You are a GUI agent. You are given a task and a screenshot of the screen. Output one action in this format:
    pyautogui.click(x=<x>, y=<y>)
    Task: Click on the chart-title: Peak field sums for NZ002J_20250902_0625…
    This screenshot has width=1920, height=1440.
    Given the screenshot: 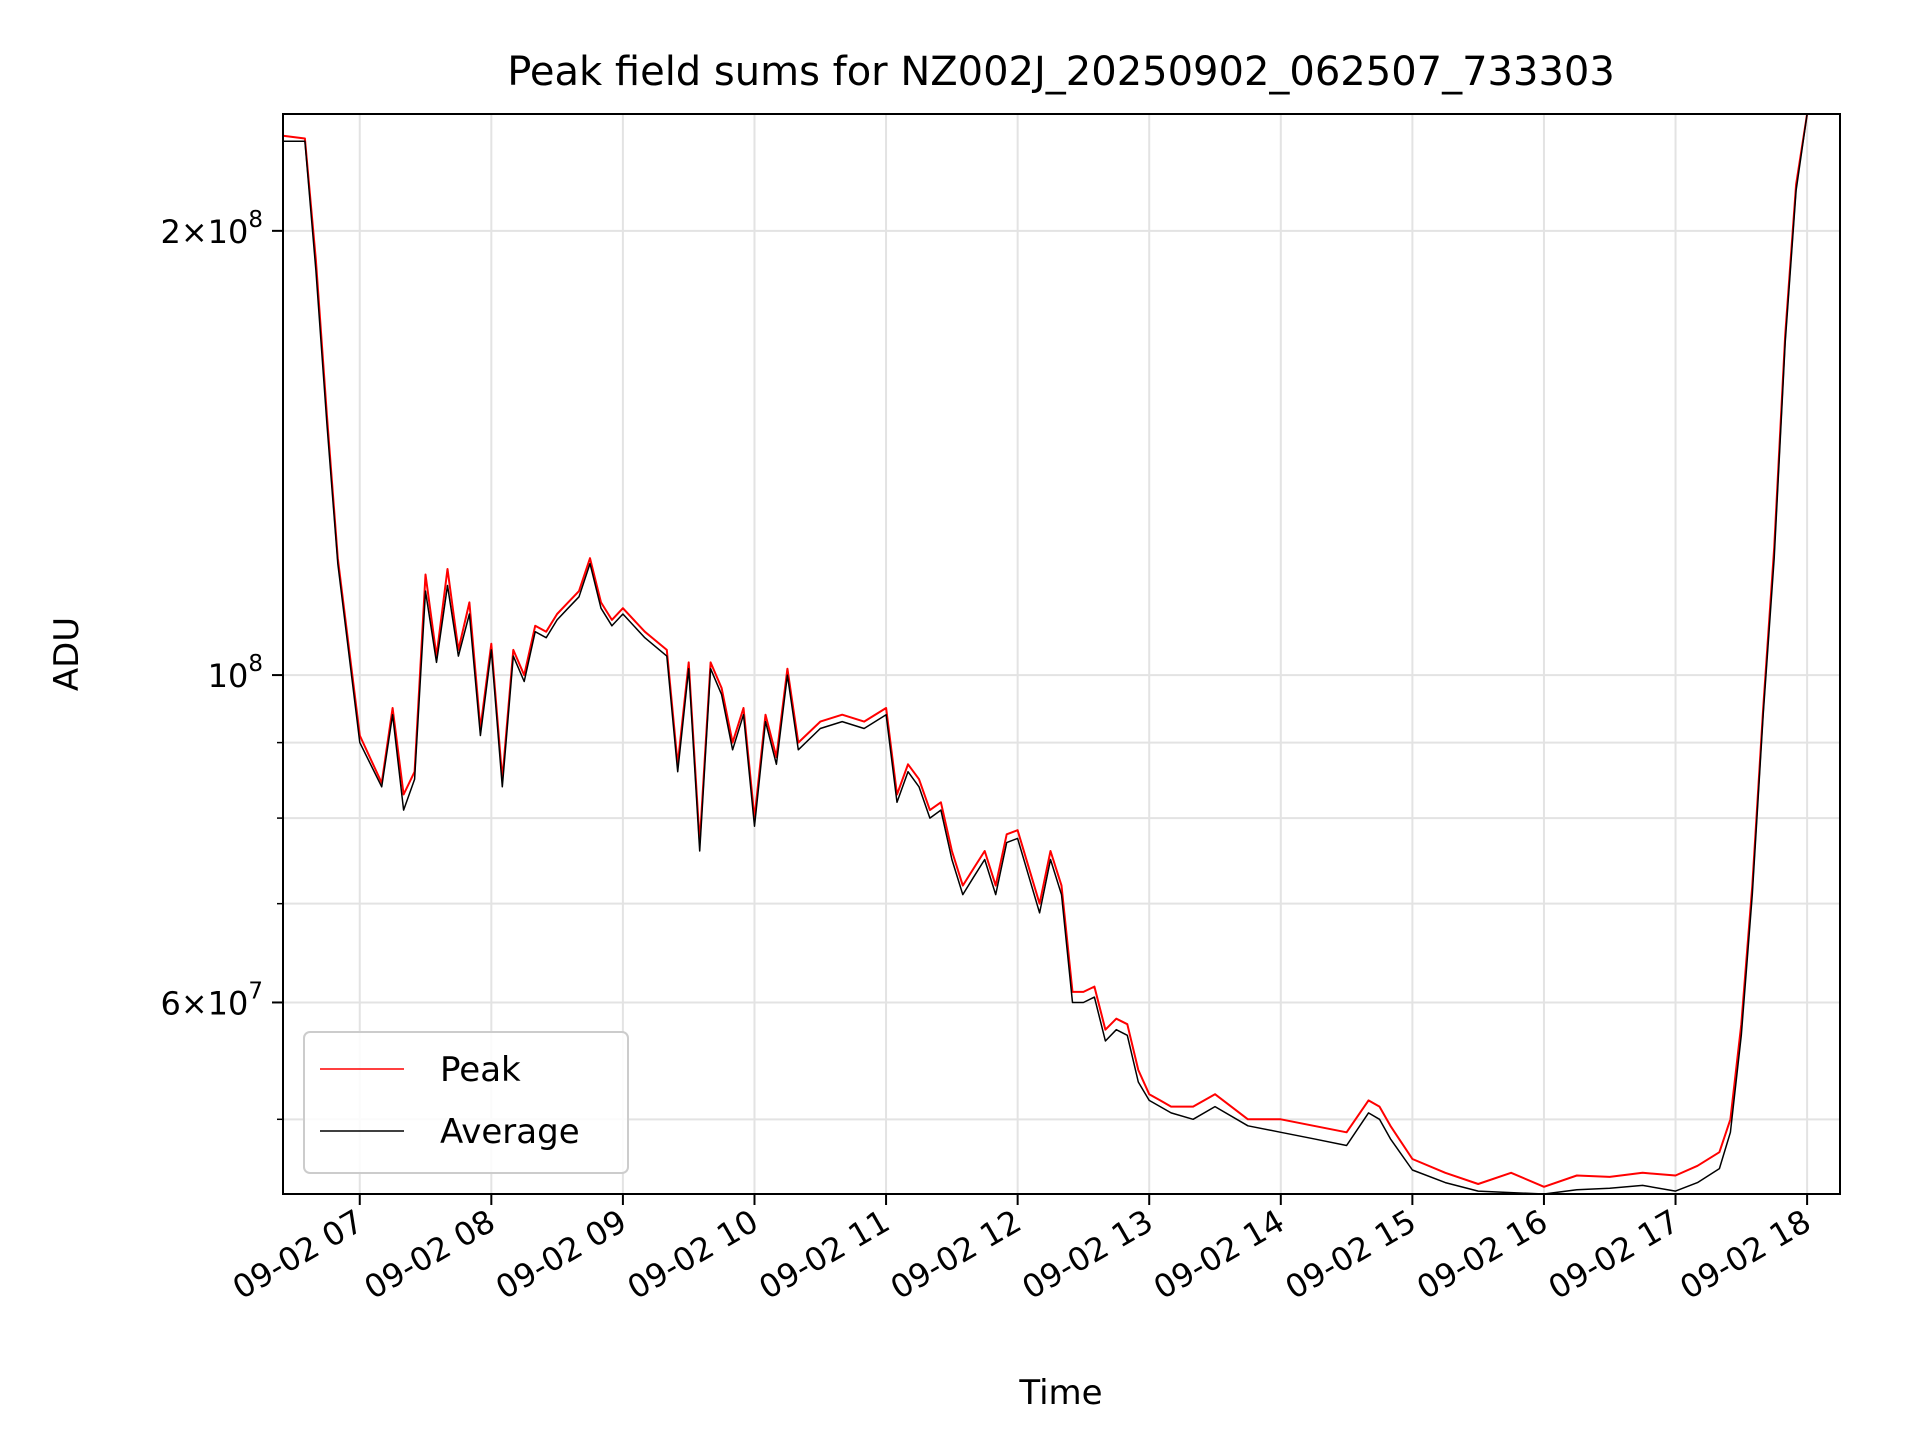 What is the action you would take?
    pyautogui.click(x=1061, y=72)
    